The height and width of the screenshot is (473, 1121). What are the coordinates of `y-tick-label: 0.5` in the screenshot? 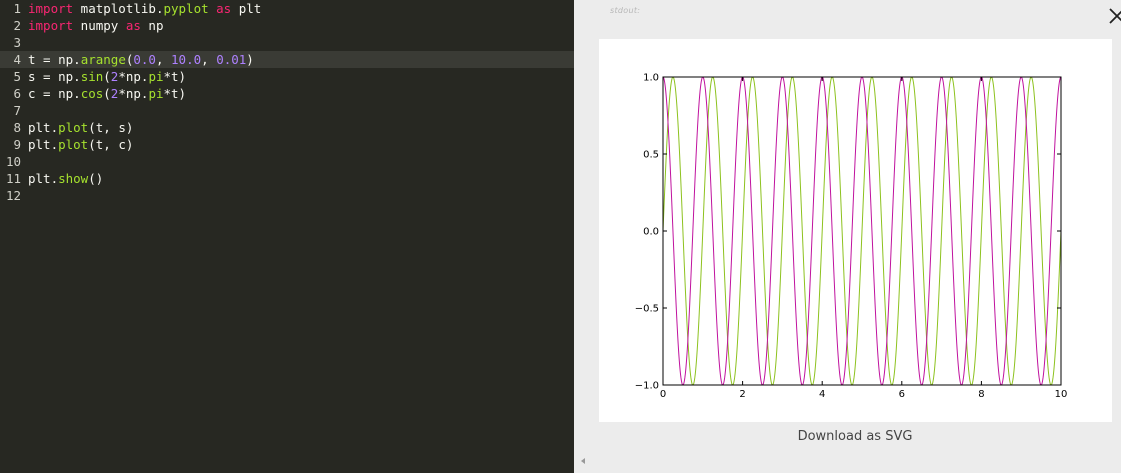 It's located at (651, 155).